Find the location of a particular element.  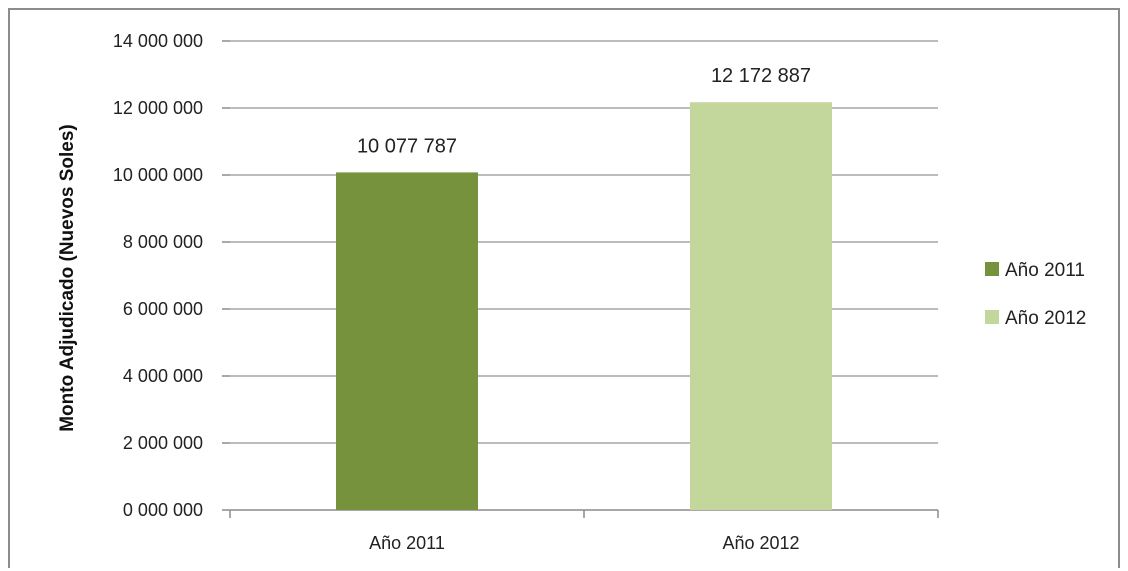

y-tick-label: 14 000 000 is located at coordinates (158, 41).